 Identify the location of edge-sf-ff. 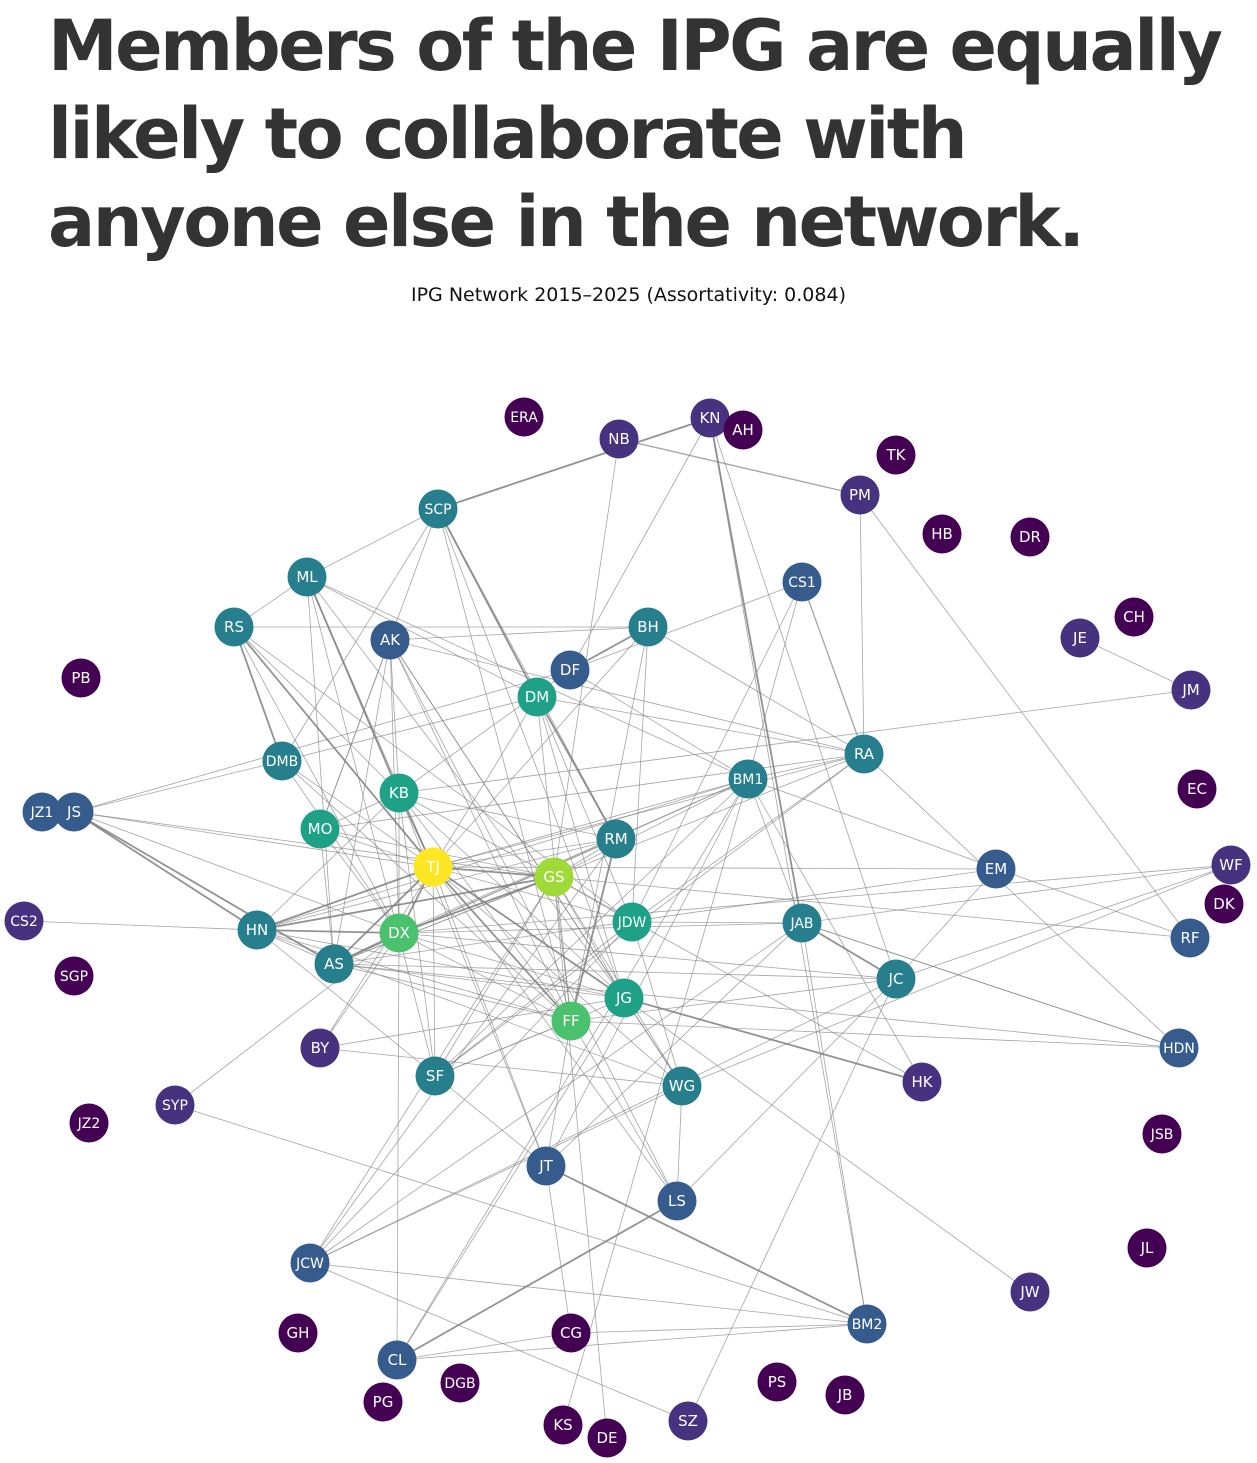
(503, 1048).